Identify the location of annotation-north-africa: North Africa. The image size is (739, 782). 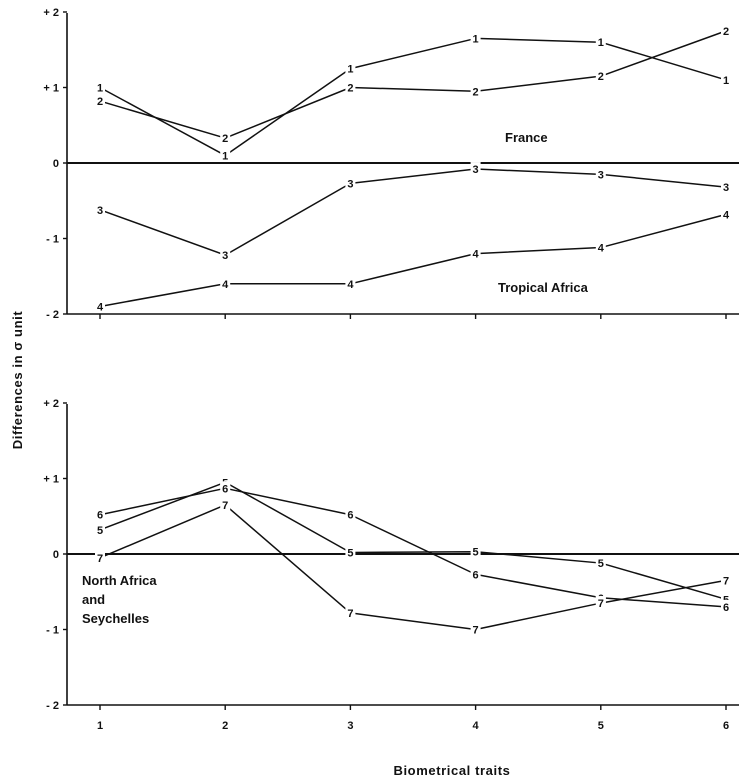
(119, 580).